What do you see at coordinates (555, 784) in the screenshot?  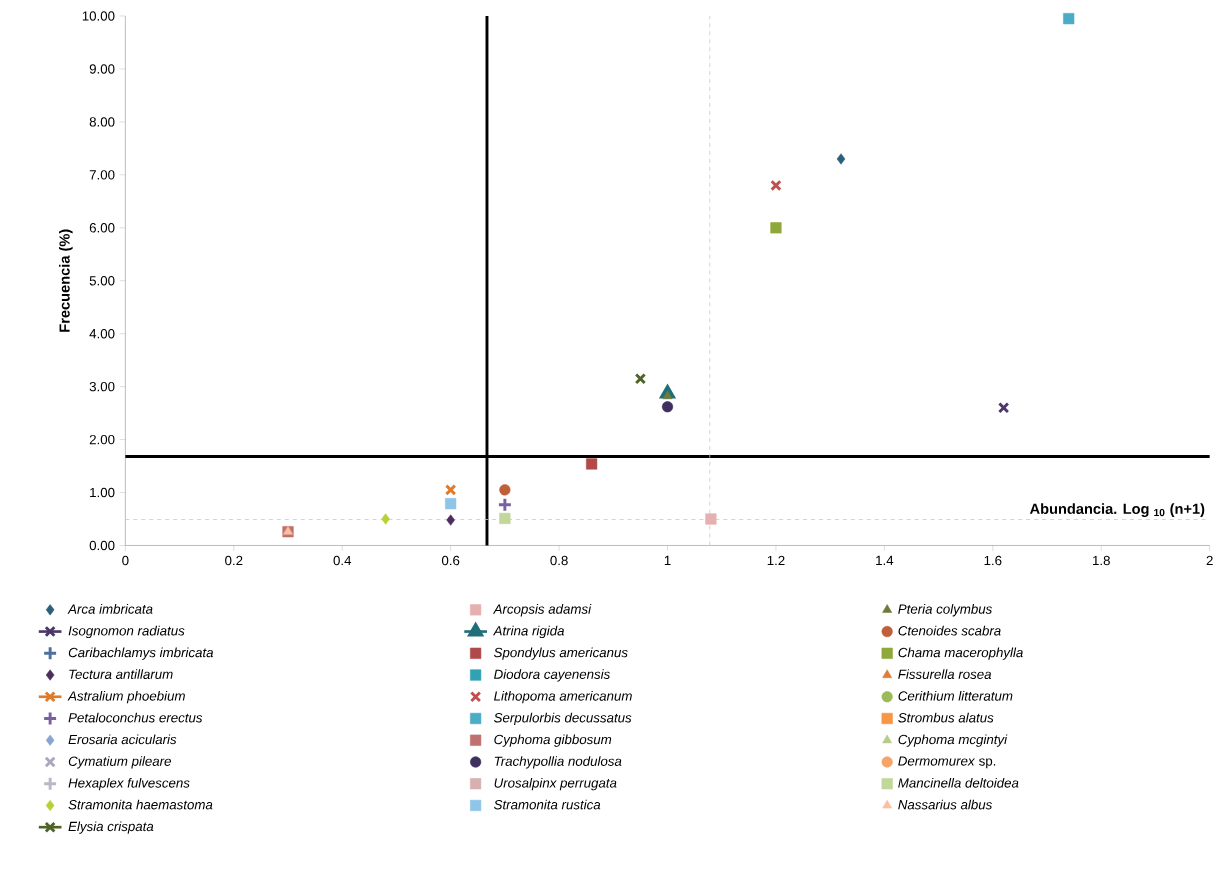 I see `legend-label: Urosalpinx perrugata` at bounding box center [555, 784].